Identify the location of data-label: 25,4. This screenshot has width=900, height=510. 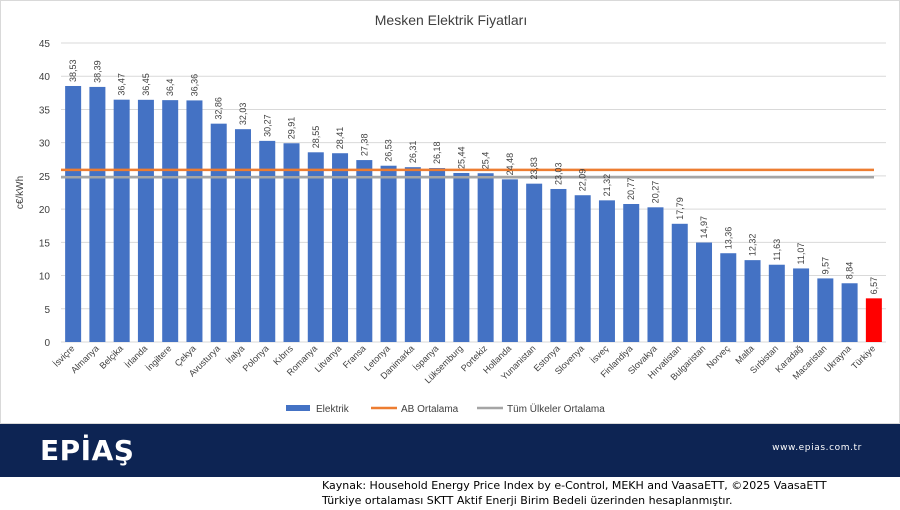
(486, 161).